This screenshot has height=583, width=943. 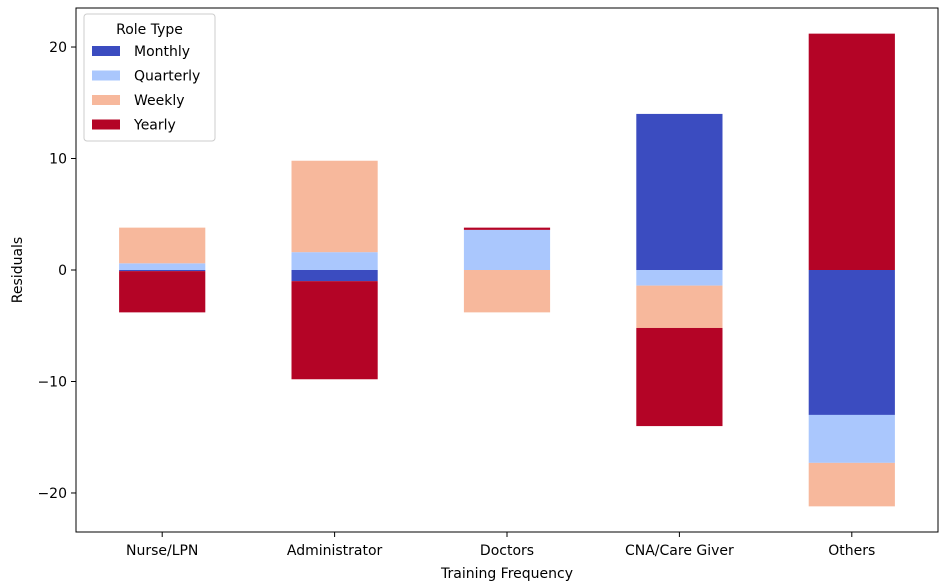 I want to click on bar-monthly-others, so click(x=851, y=342).